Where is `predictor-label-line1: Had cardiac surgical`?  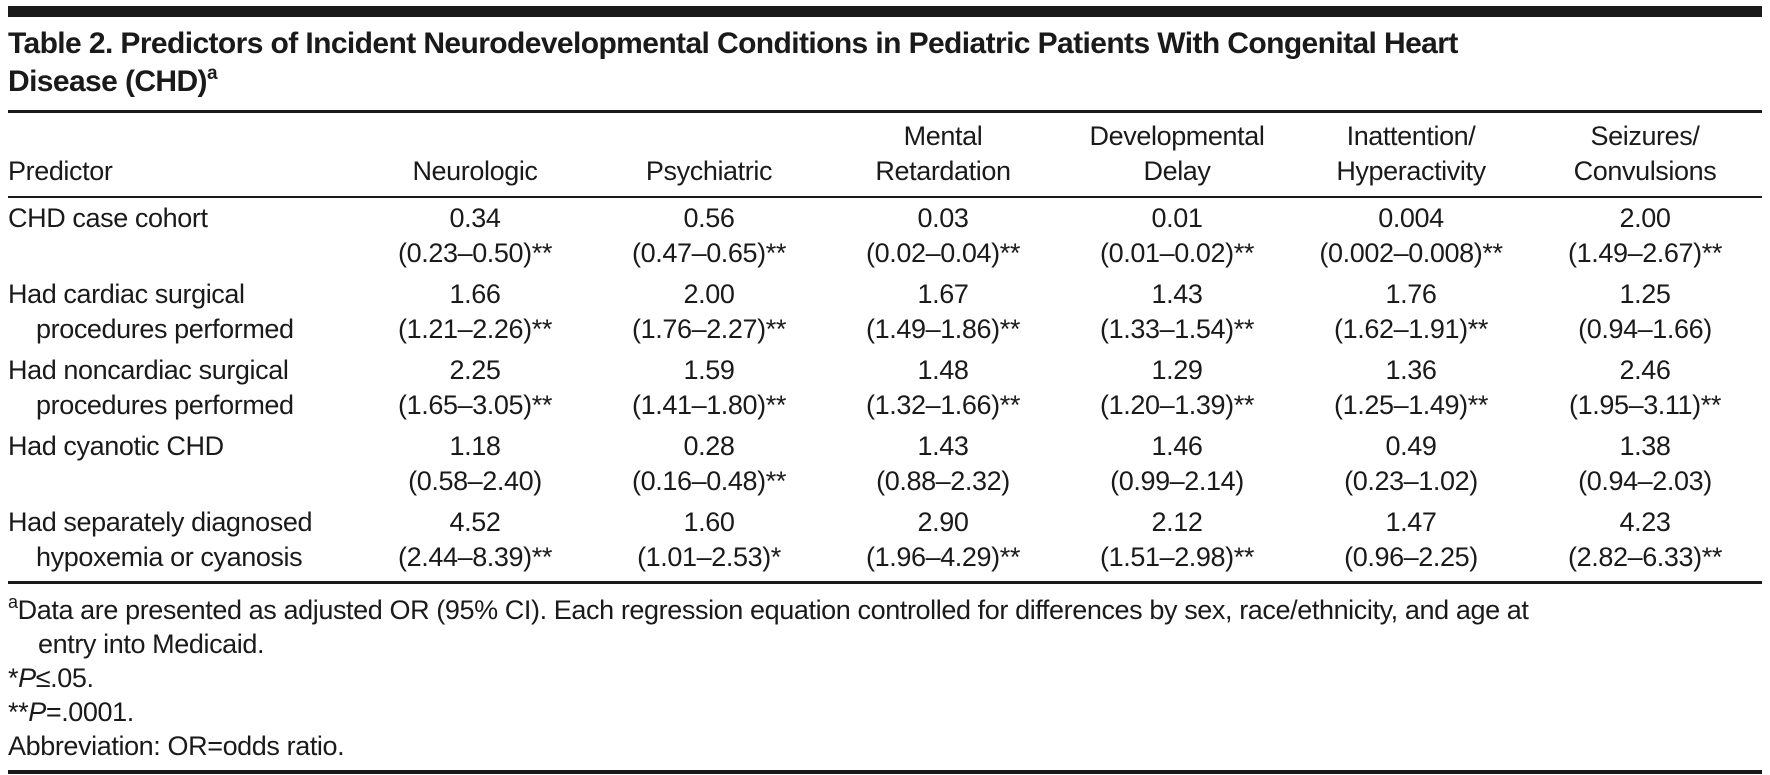
predictor-label-line1: Had cardiac surgical is located at coordinates (126, 294).